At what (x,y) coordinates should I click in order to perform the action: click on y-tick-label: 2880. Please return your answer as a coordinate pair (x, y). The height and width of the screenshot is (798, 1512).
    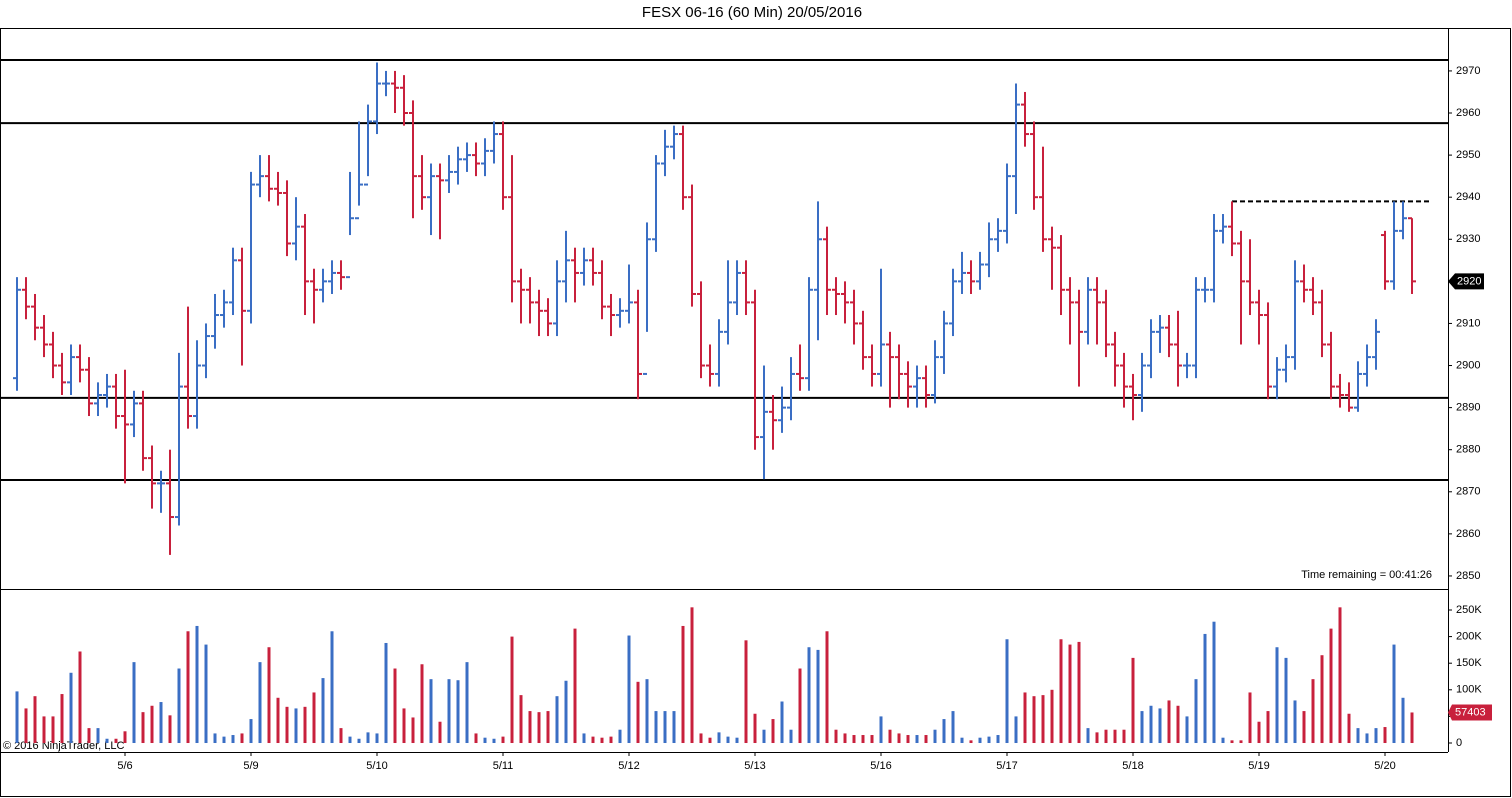
    Looking at the image, I should click on (1468, 450).